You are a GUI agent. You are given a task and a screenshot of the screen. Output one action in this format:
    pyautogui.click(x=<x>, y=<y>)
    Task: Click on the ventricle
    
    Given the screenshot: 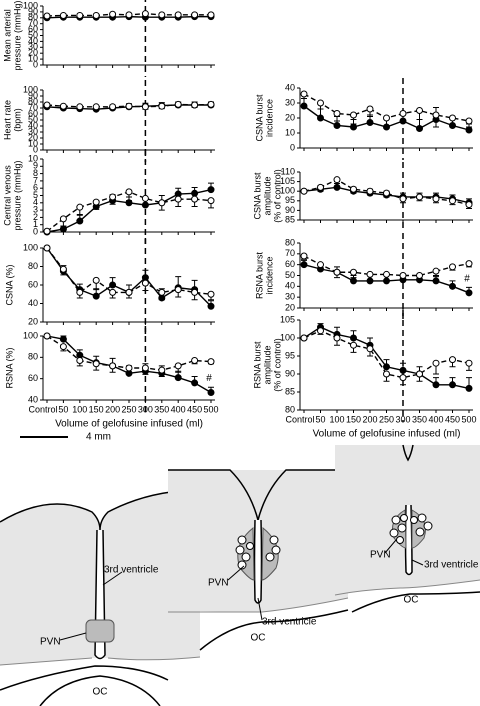 What is the action you would take?
    pyautogui.click(x=258, y=561)
    